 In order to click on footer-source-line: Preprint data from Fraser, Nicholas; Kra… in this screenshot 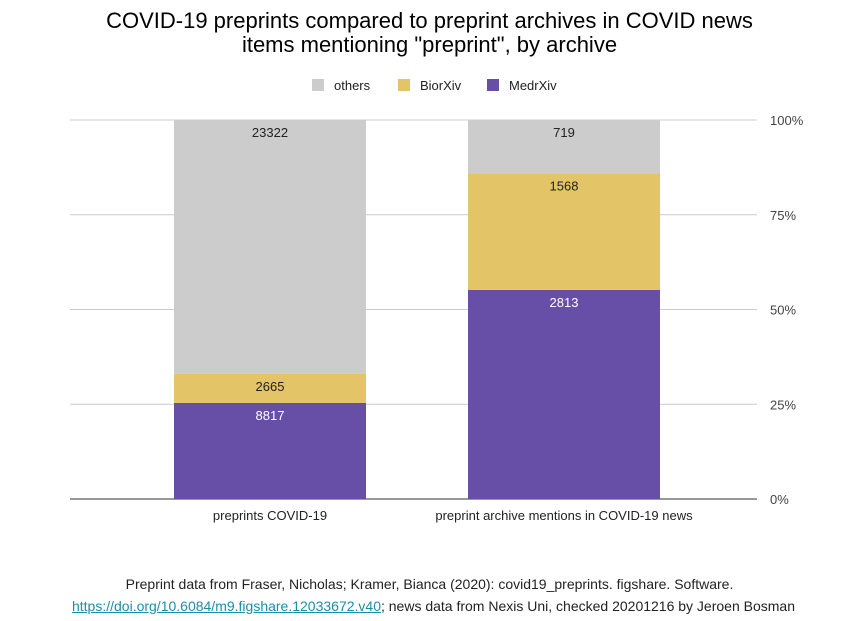, I will do `click(429, 584)`.